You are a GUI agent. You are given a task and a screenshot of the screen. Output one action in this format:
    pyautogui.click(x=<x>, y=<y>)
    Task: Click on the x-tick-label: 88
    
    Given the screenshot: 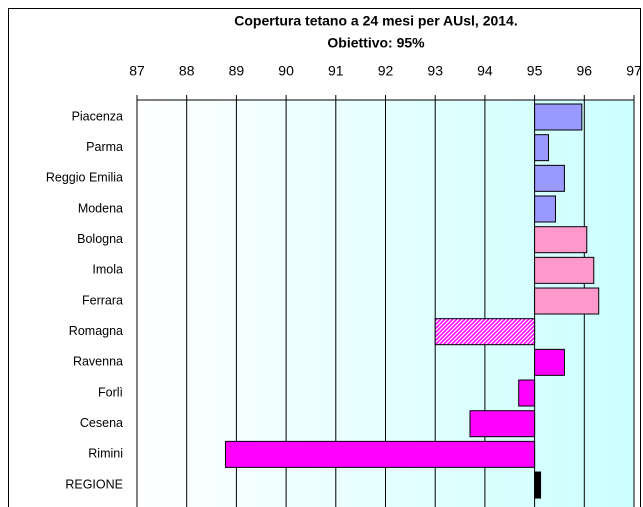 What is the action you would take?
    pyautogui.click(x=187, y=71)
    